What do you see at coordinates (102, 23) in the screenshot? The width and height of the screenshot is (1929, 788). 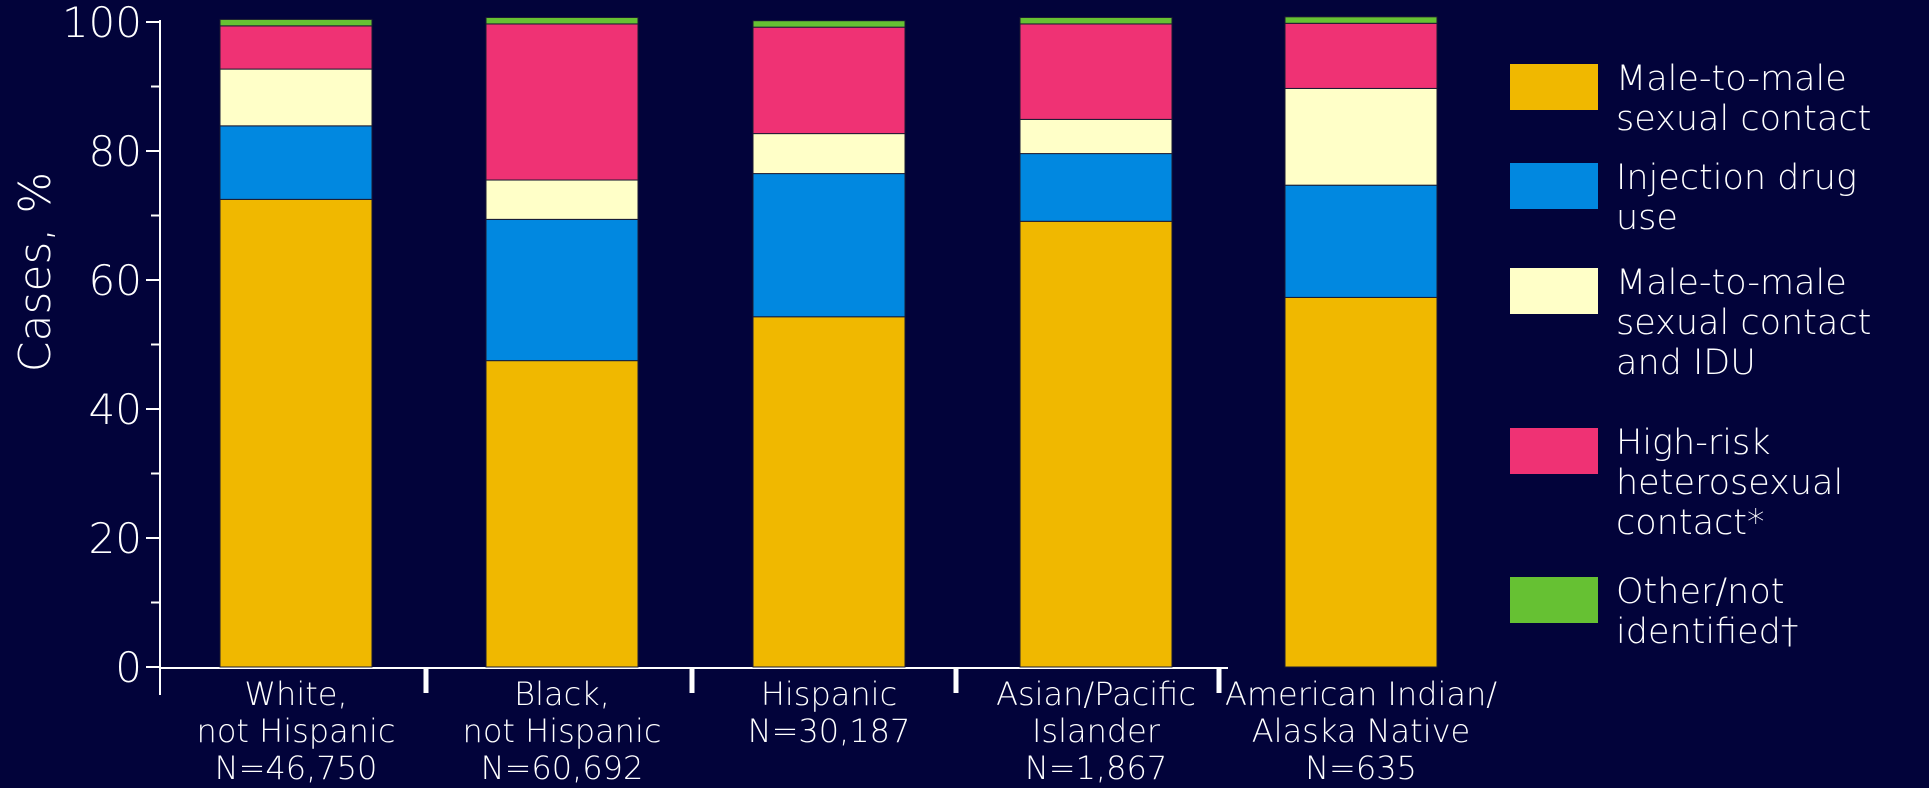 I see `y-tick-label: 100` at bounding box center [102, 23].